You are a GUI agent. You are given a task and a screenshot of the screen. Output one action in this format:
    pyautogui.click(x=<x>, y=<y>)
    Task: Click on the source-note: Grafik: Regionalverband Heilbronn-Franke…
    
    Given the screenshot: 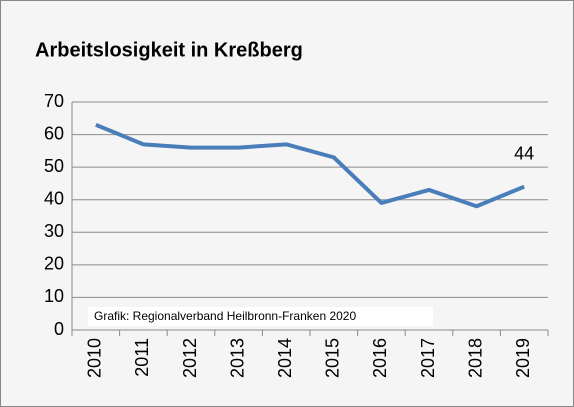 What is the action you would take?
    pyautogui.click(x=260, y=316)
    